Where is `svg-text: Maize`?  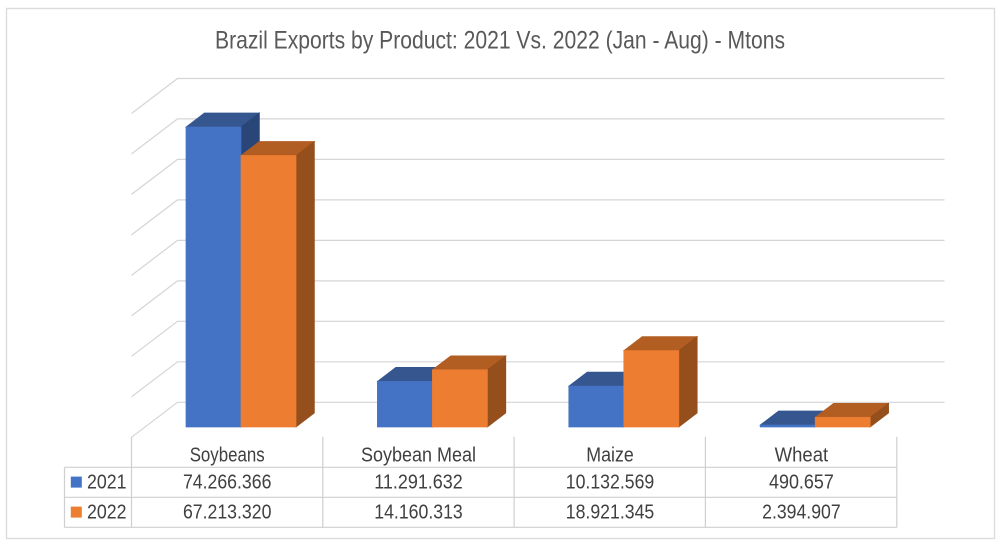 svg-text: Maize is located at coordinates (610, 455).